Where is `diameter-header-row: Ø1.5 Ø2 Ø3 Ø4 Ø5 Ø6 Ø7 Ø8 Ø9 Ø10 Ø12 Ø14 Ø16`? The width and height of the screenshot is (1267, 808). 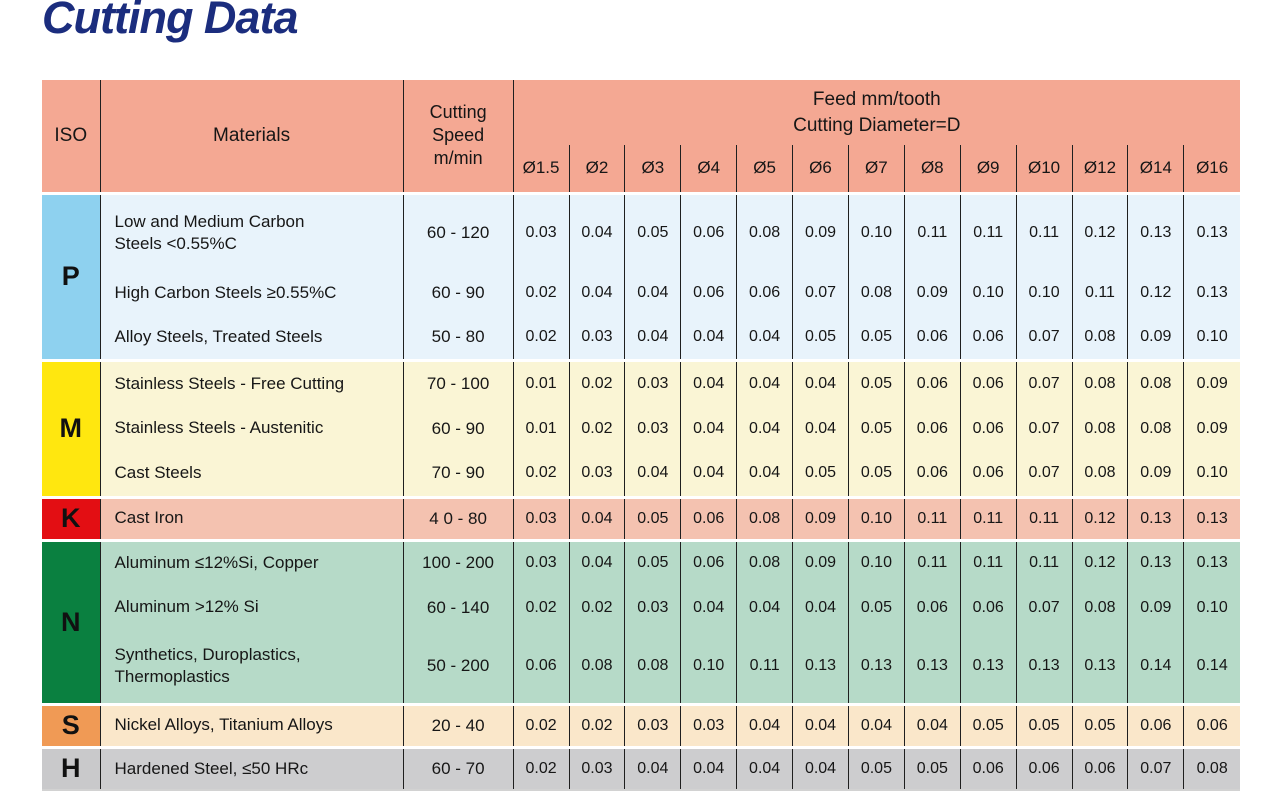
diameter-header-row: Ø1.5 Ø2 Ø3 Ø4 Ø5 Ø6 Ø7 Ø8 Ø9 Ø10 Ø12 Ø14 Ø16 is located at coordinates (641, 170).